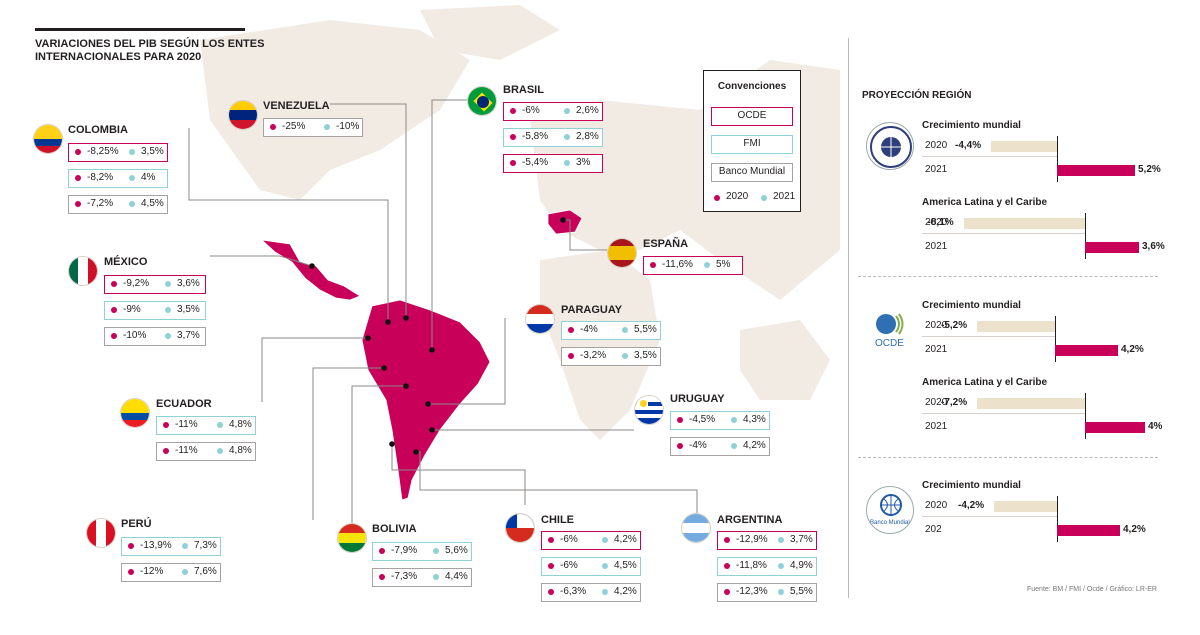 Image resolution: width=1200 pixels, height=635 pixels. I want to click on location-dot-paraguay, so click(428, 404).